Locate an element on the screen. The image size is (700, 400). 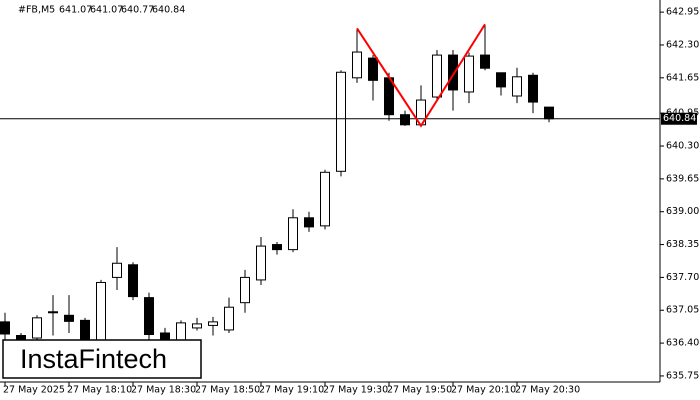
chart-symbol: #FB,M5 is located at coordinates (36, 10).